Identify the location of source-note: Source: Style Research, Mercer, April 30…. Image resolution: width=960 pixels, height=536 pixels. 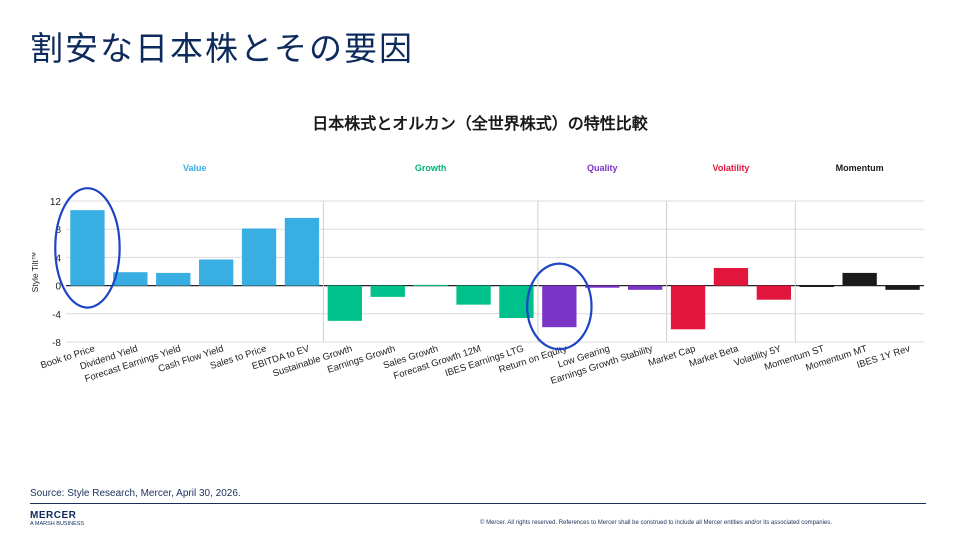
(135, 493).